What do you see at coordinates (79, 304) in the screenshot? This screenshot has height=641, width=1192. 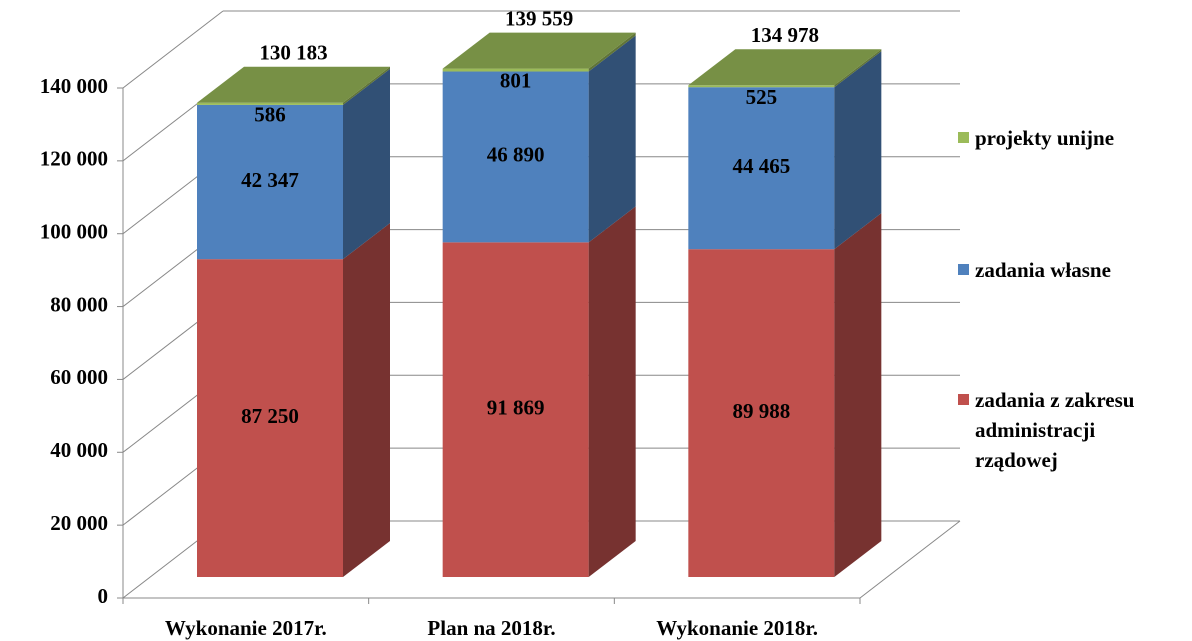 I see `y-tick-label: 80 000` at bounding box center [79, 304].